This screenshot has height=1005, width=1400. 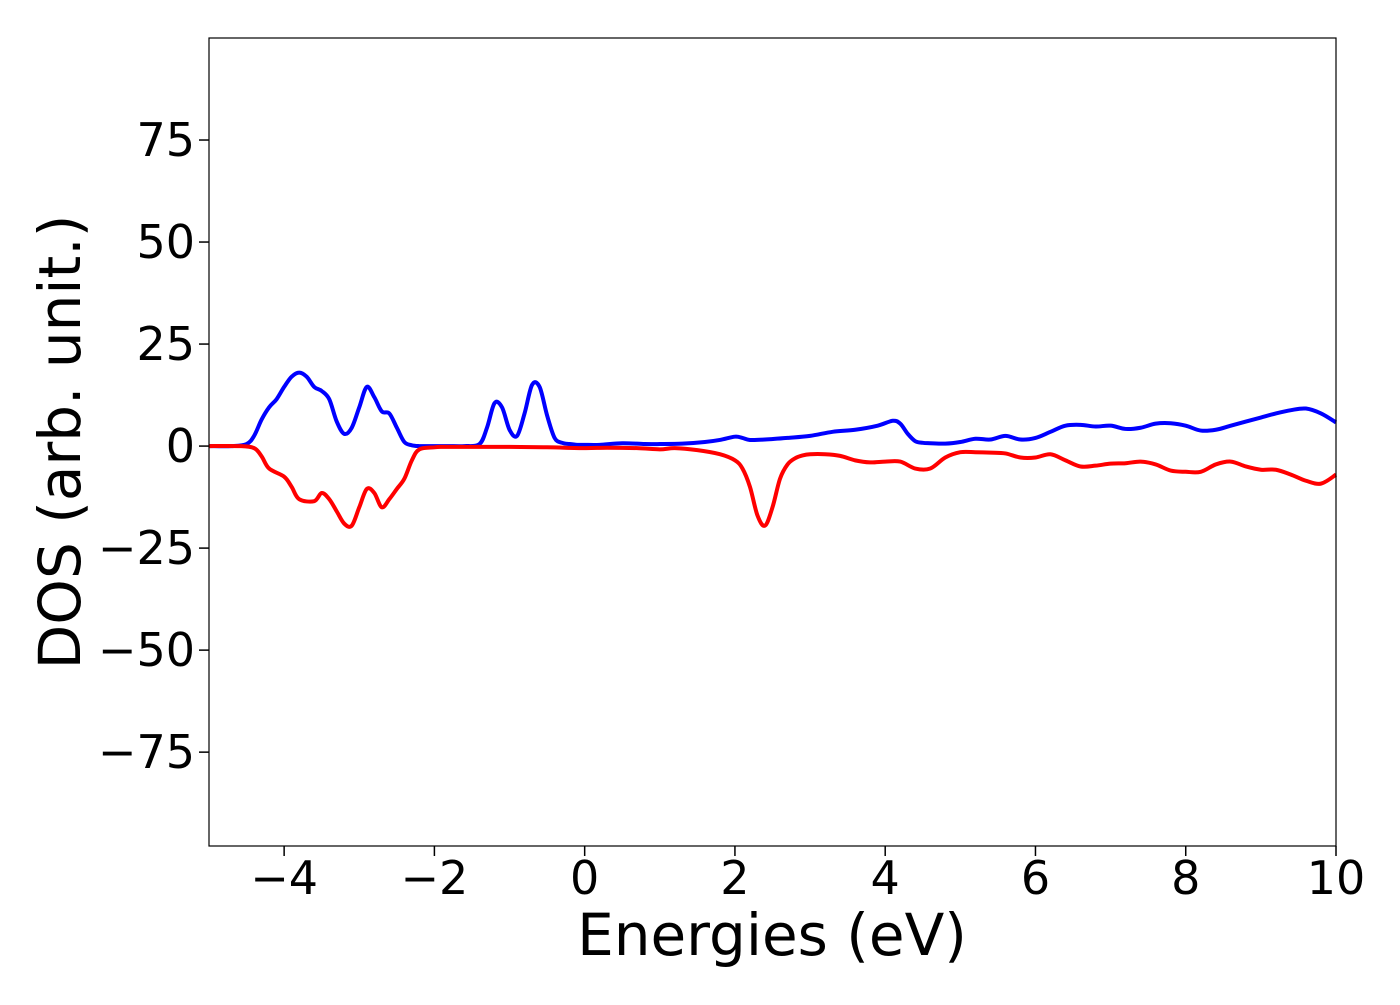 What do you see at coordinates (146, 548) in the screenshot?
I see `y-tick-label: −25` at bounding box center [146, 548].